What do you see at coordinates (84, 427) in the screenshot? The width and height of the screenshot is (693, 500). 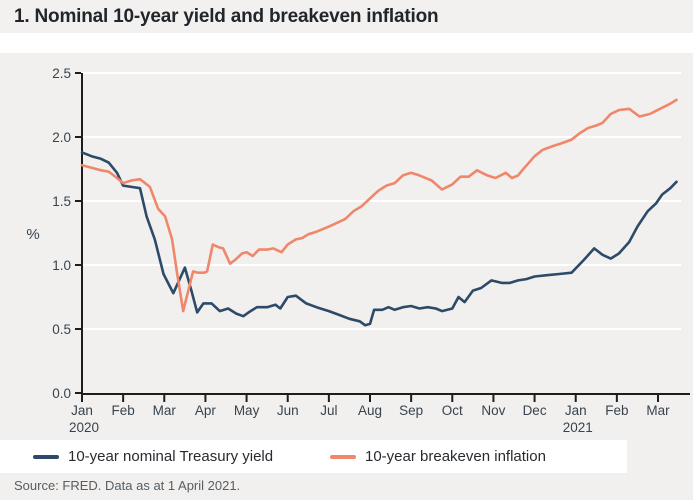 I see `x-year-label: 2020` at bounding box center [84, 427].